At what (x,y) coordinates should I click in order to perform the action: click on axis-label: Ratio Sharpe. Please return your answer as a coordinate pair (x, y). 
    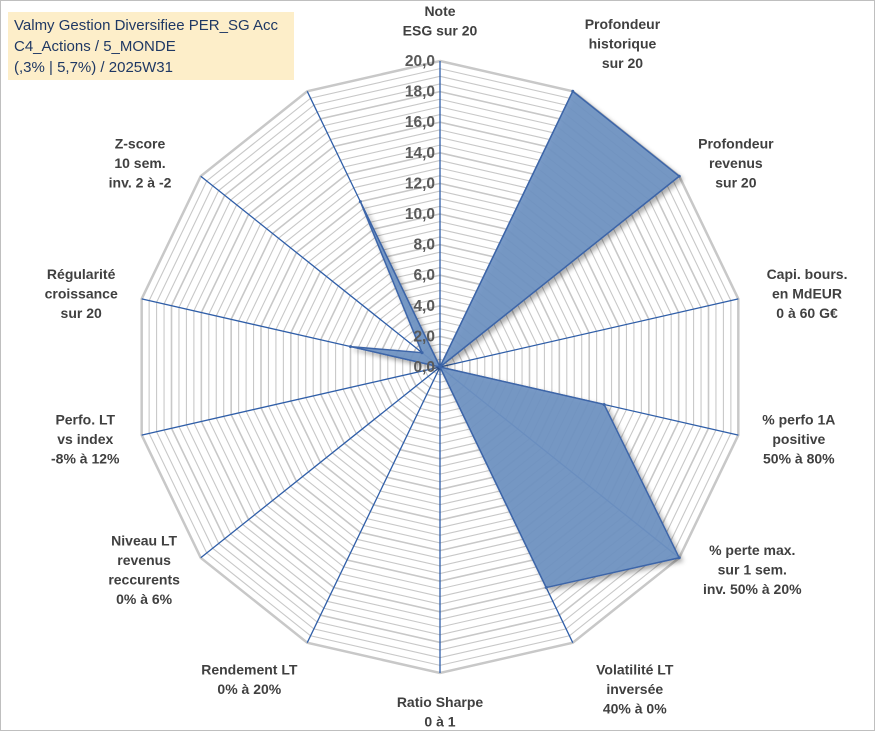
    Looking at the image, I should click on (440, 702).